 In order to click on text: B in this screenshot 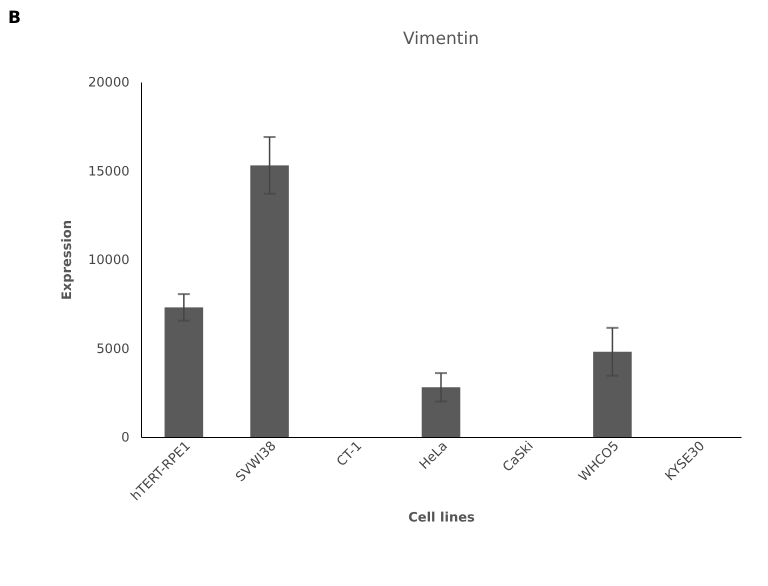, I will do `click(14, 18)`.